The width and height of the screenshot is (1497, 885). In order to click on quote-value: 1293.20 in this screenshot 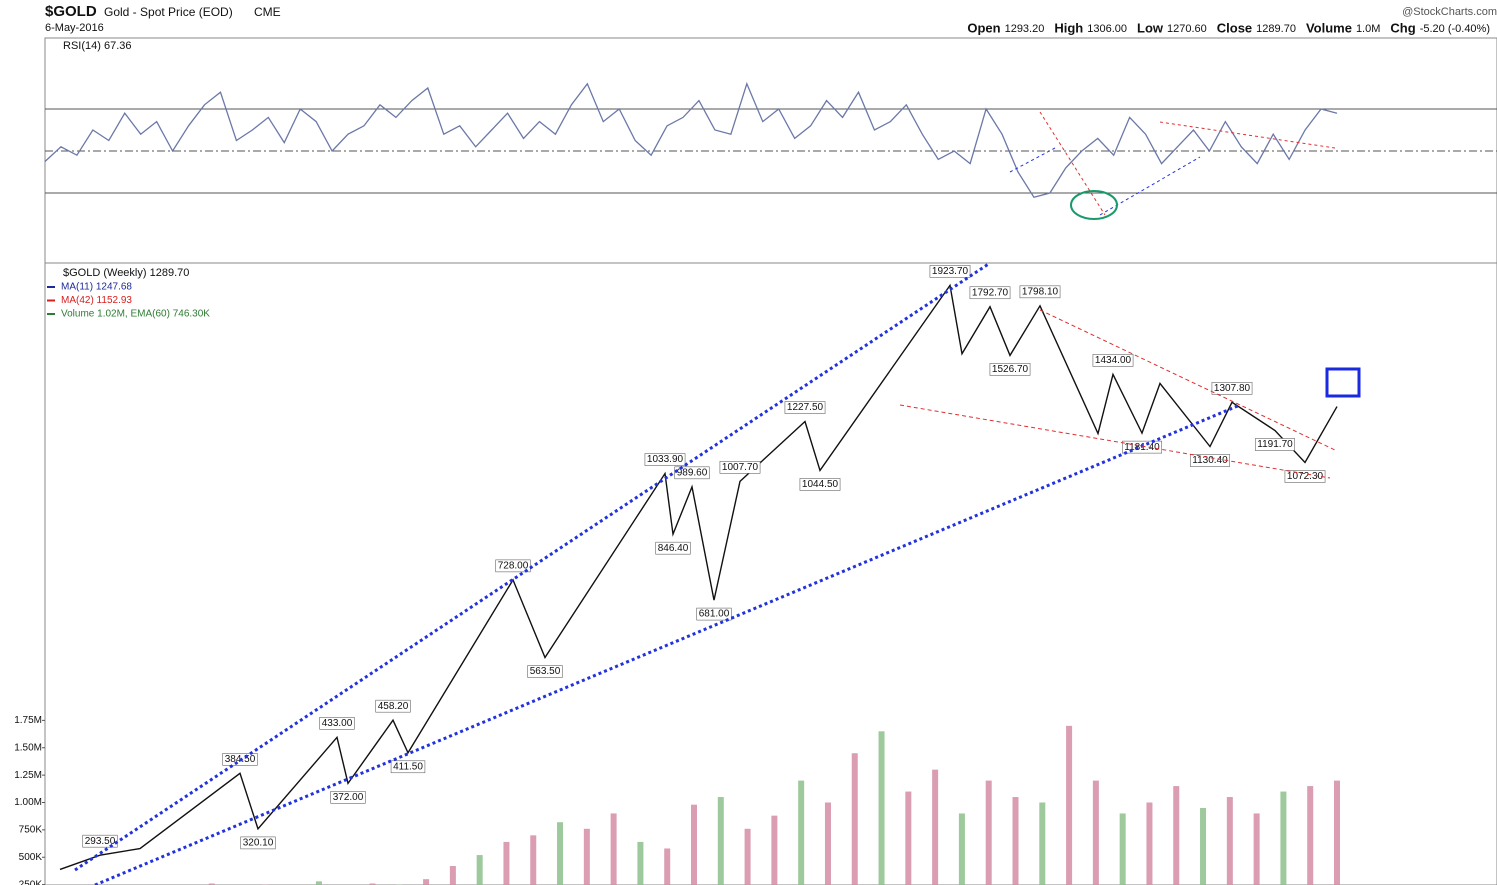, I will do `click(1025, 29)`.